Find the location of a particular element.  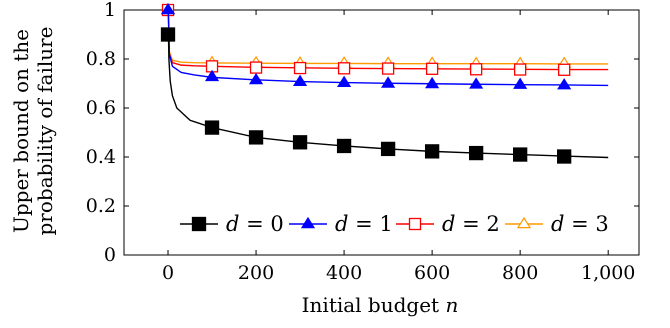

x-tick-label: 0 is located at coordinates (168, 273).